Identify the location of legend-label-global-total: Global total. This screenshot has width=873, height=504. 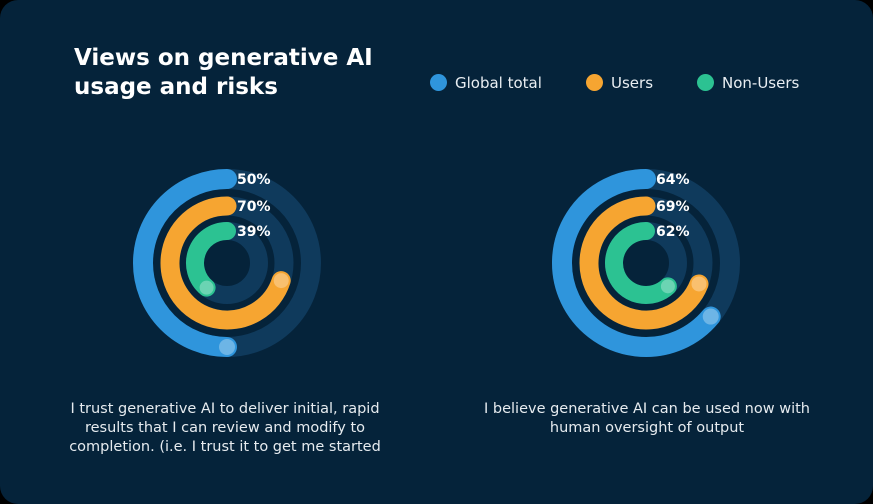
(498, 83).